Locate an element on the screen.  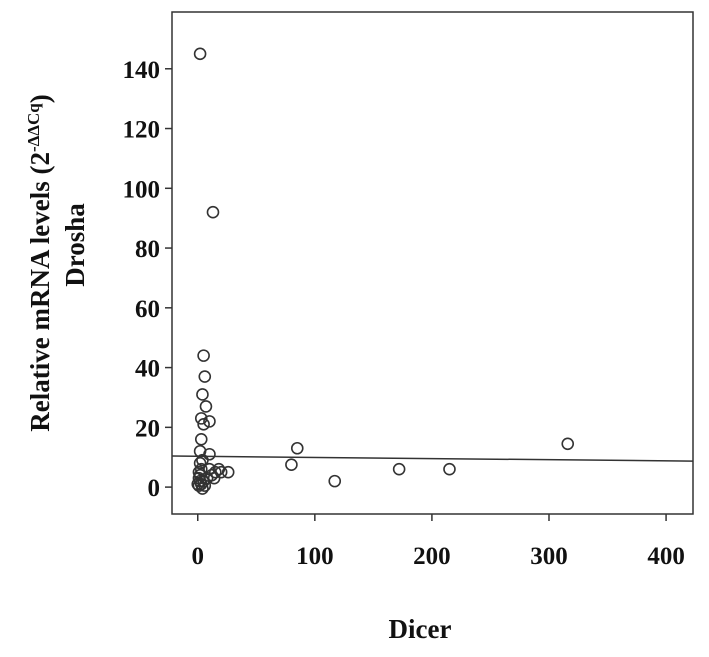
y-tick-label: 120 is located at coordinates (142, 130).